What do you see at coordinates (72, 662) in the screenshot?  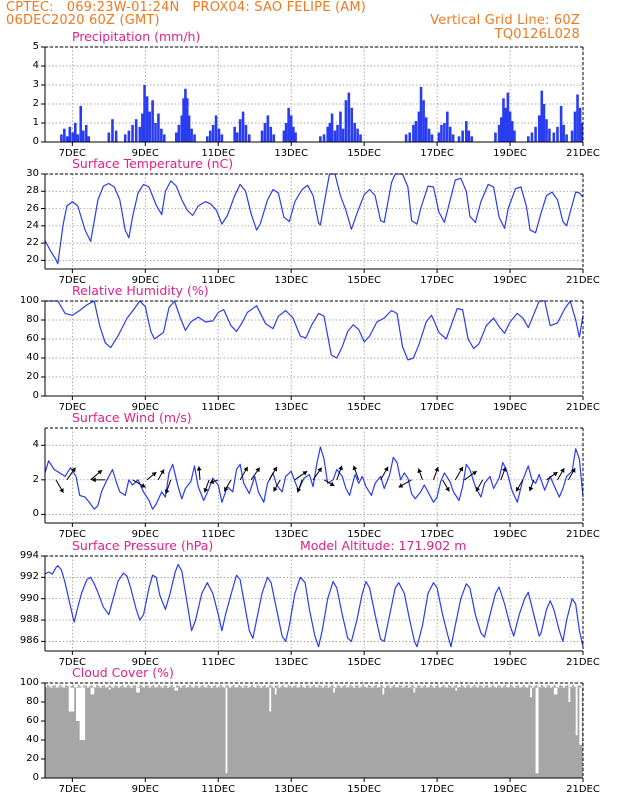 I see `panel-5-xtick-label: 7DEC` at bounding box center [72, 662].